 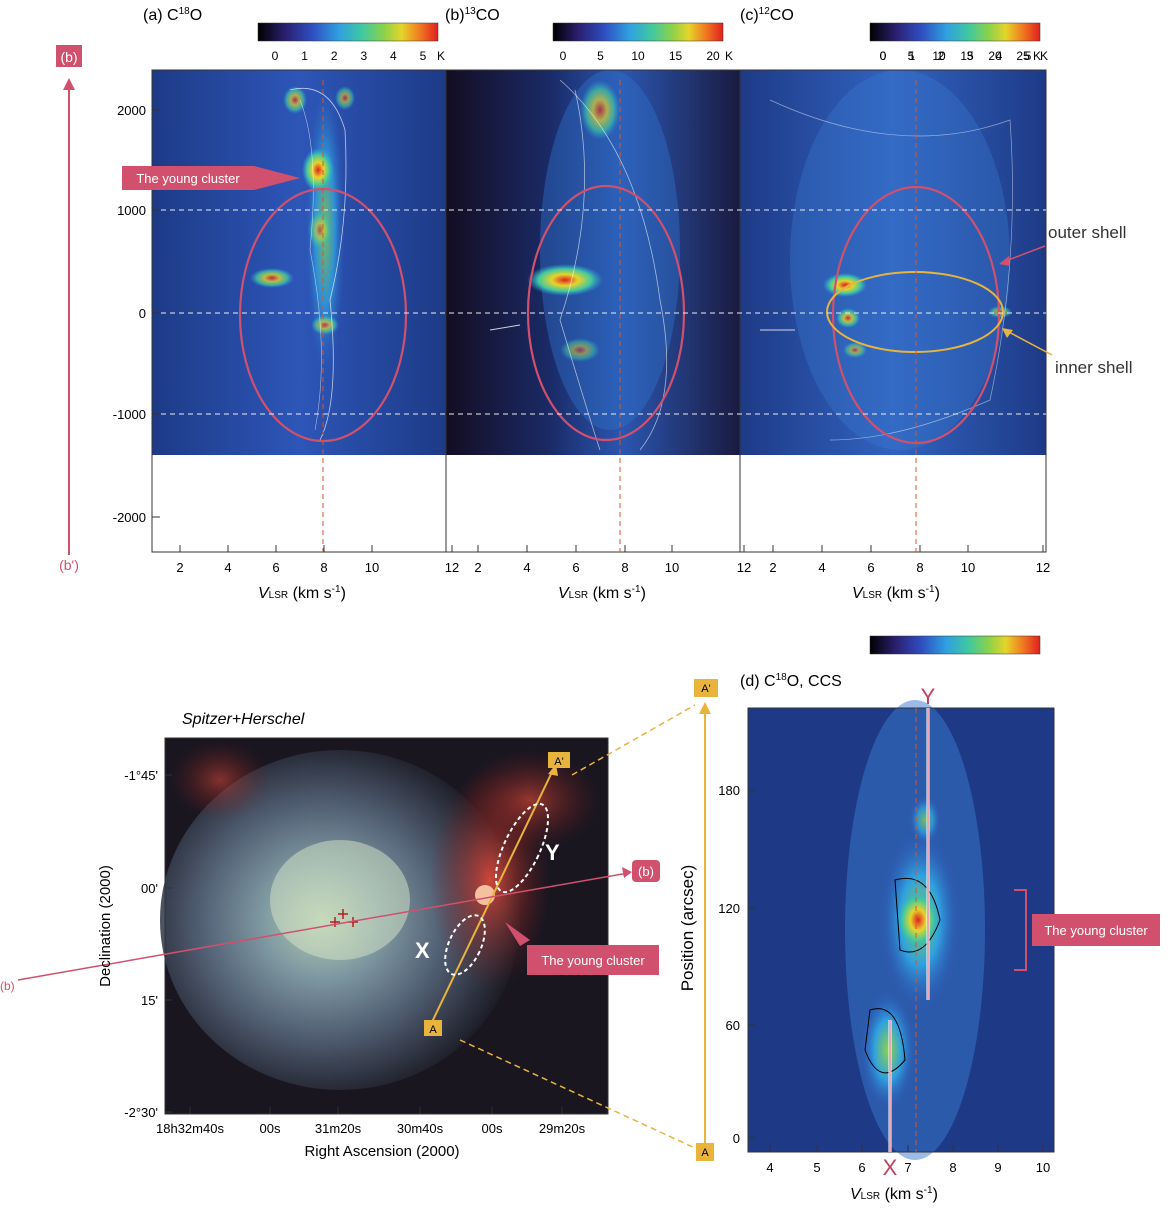 What do you see at coordinates (952, 1167) in the screenshot?
I see `panel-d-x-tick-label: 8` at bounding box center [952, 1167].